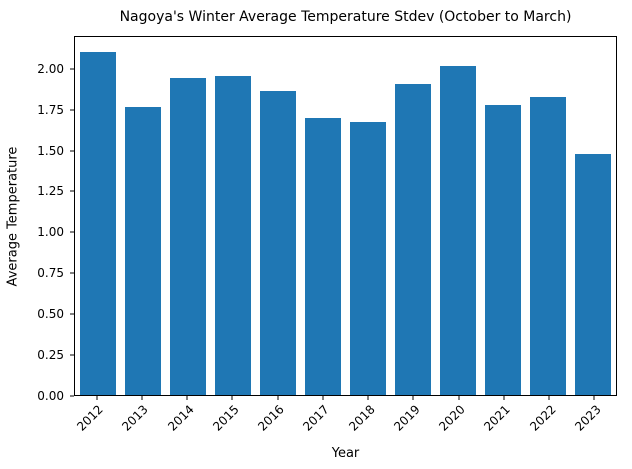  What do you see at coordinates (37, 219) in the screenshot?
I see `y-axis: 0.00 0.25 0.50 0.75 1.00 1.25 1.50 1.75 2.00` at bounding box center [37, 219].